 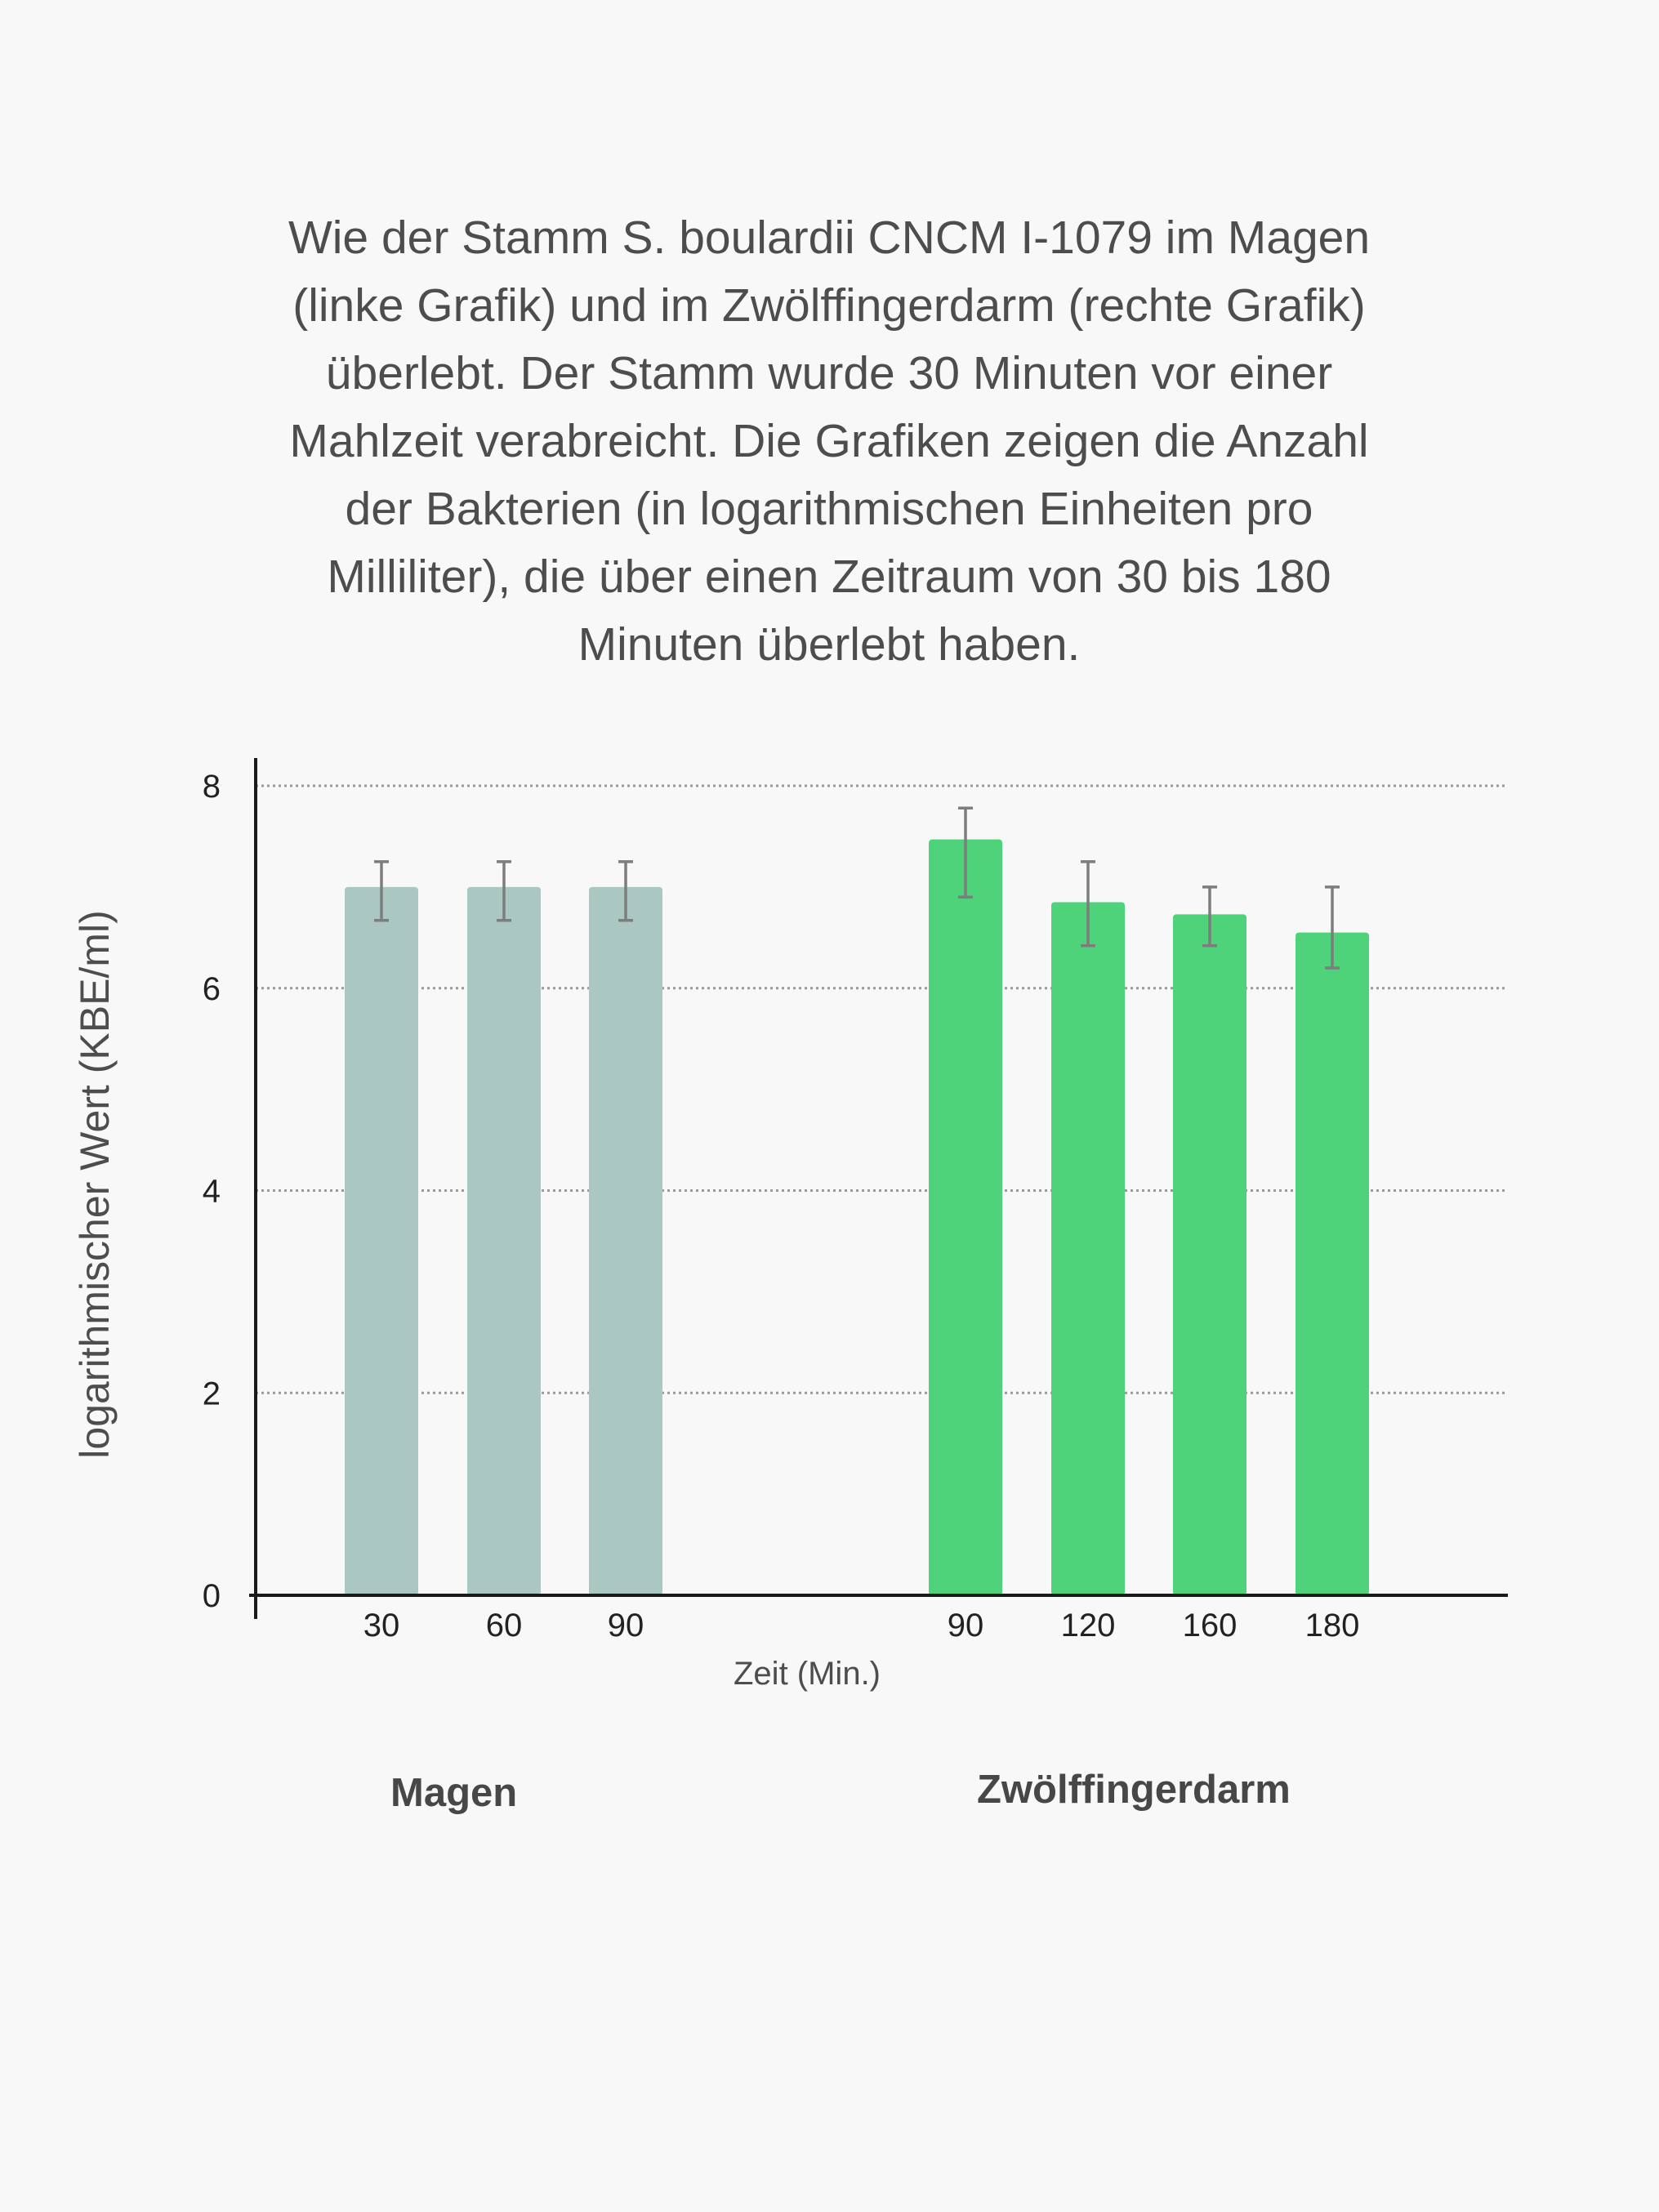 What do you see at coordinates (1134, 1790) in the screenshot?
I see `group-label-zwoelffingerdarm: Zwölffingerdarm` at bounding box center [1134, 1790].